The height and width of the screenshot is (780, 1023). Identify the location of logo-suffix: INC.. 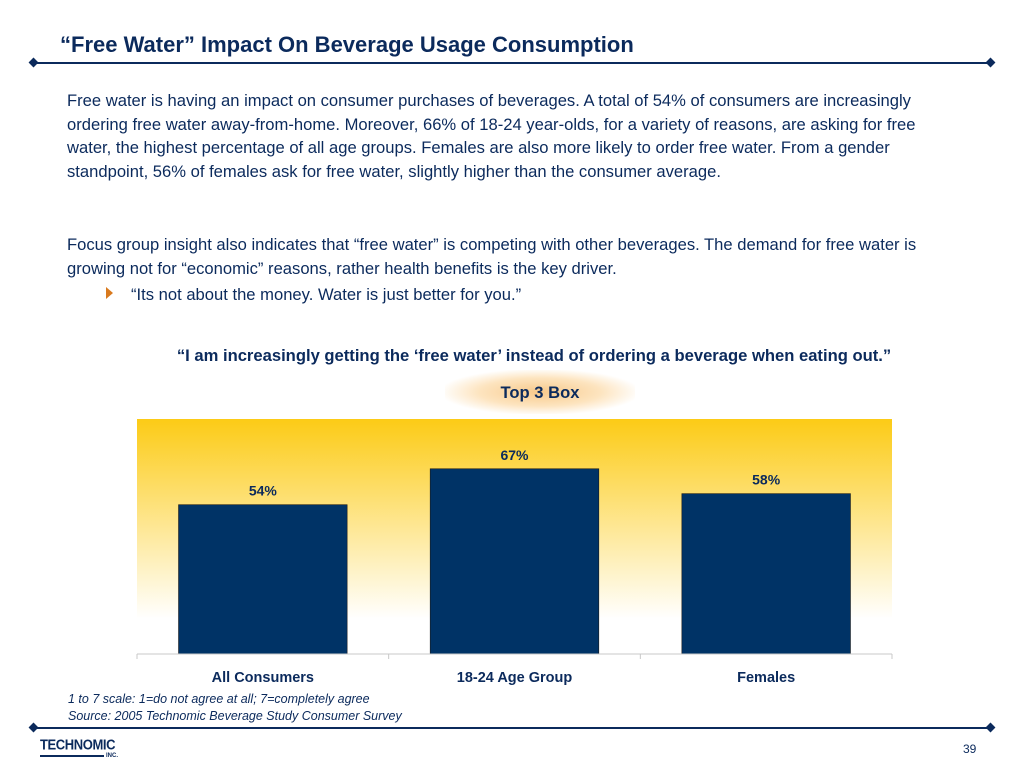
(112, 756).